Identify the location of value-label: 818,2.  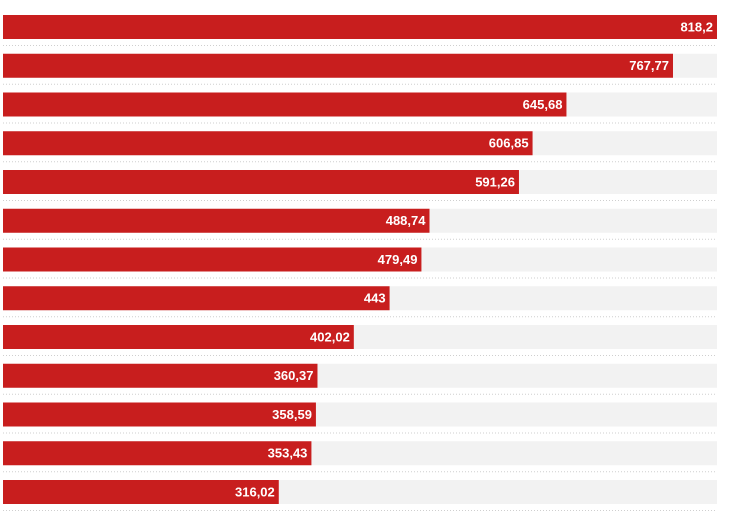
(696, 26).